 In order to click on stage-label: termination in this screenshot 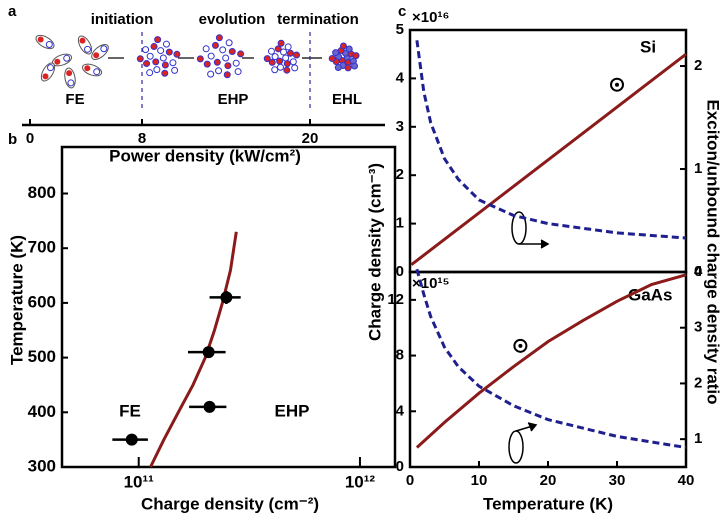, I will do `click(318, 19)`.